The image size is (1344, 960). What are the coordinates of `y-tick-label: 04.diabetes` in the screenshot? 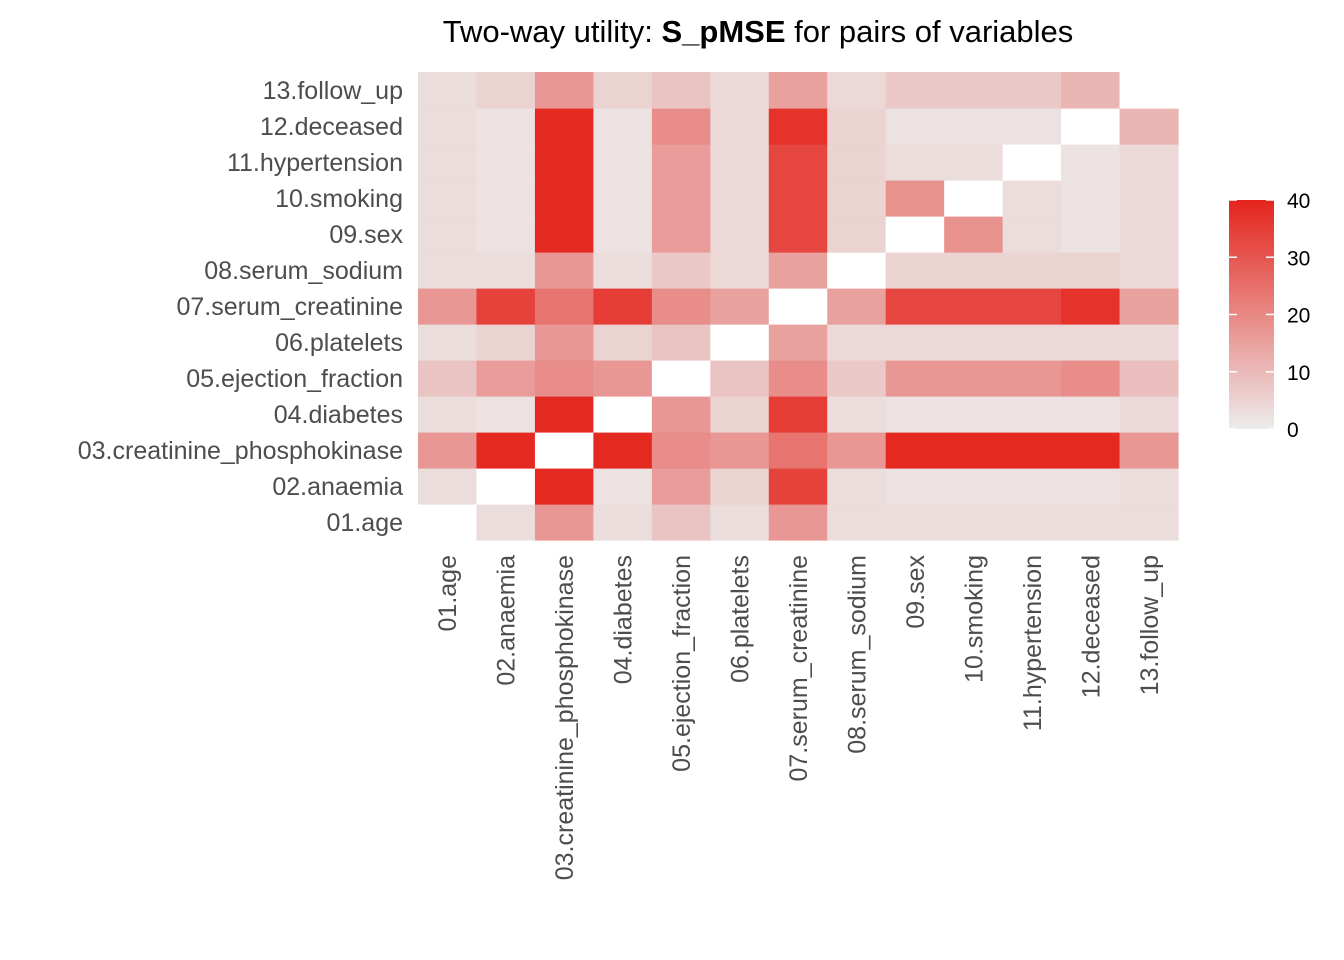 It's located at (338, 415).